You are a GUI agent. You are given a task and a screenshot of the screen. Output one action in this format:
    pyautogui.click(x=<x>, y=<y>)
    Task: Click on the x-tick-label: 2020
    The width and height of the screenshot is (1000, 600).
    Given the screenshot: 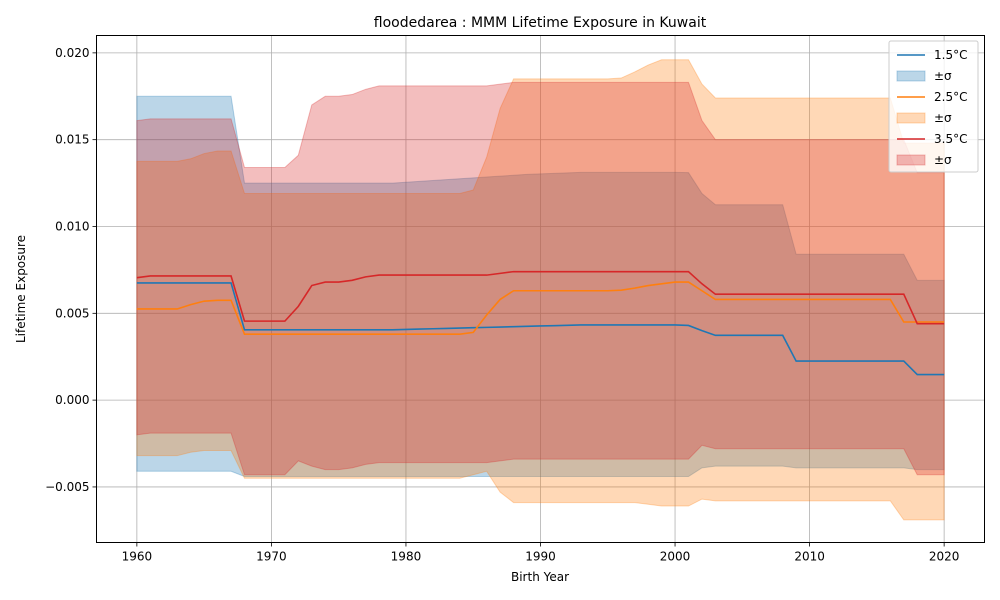 What is the action you would take?
    pyautogui.click(x=944, y=557)
    